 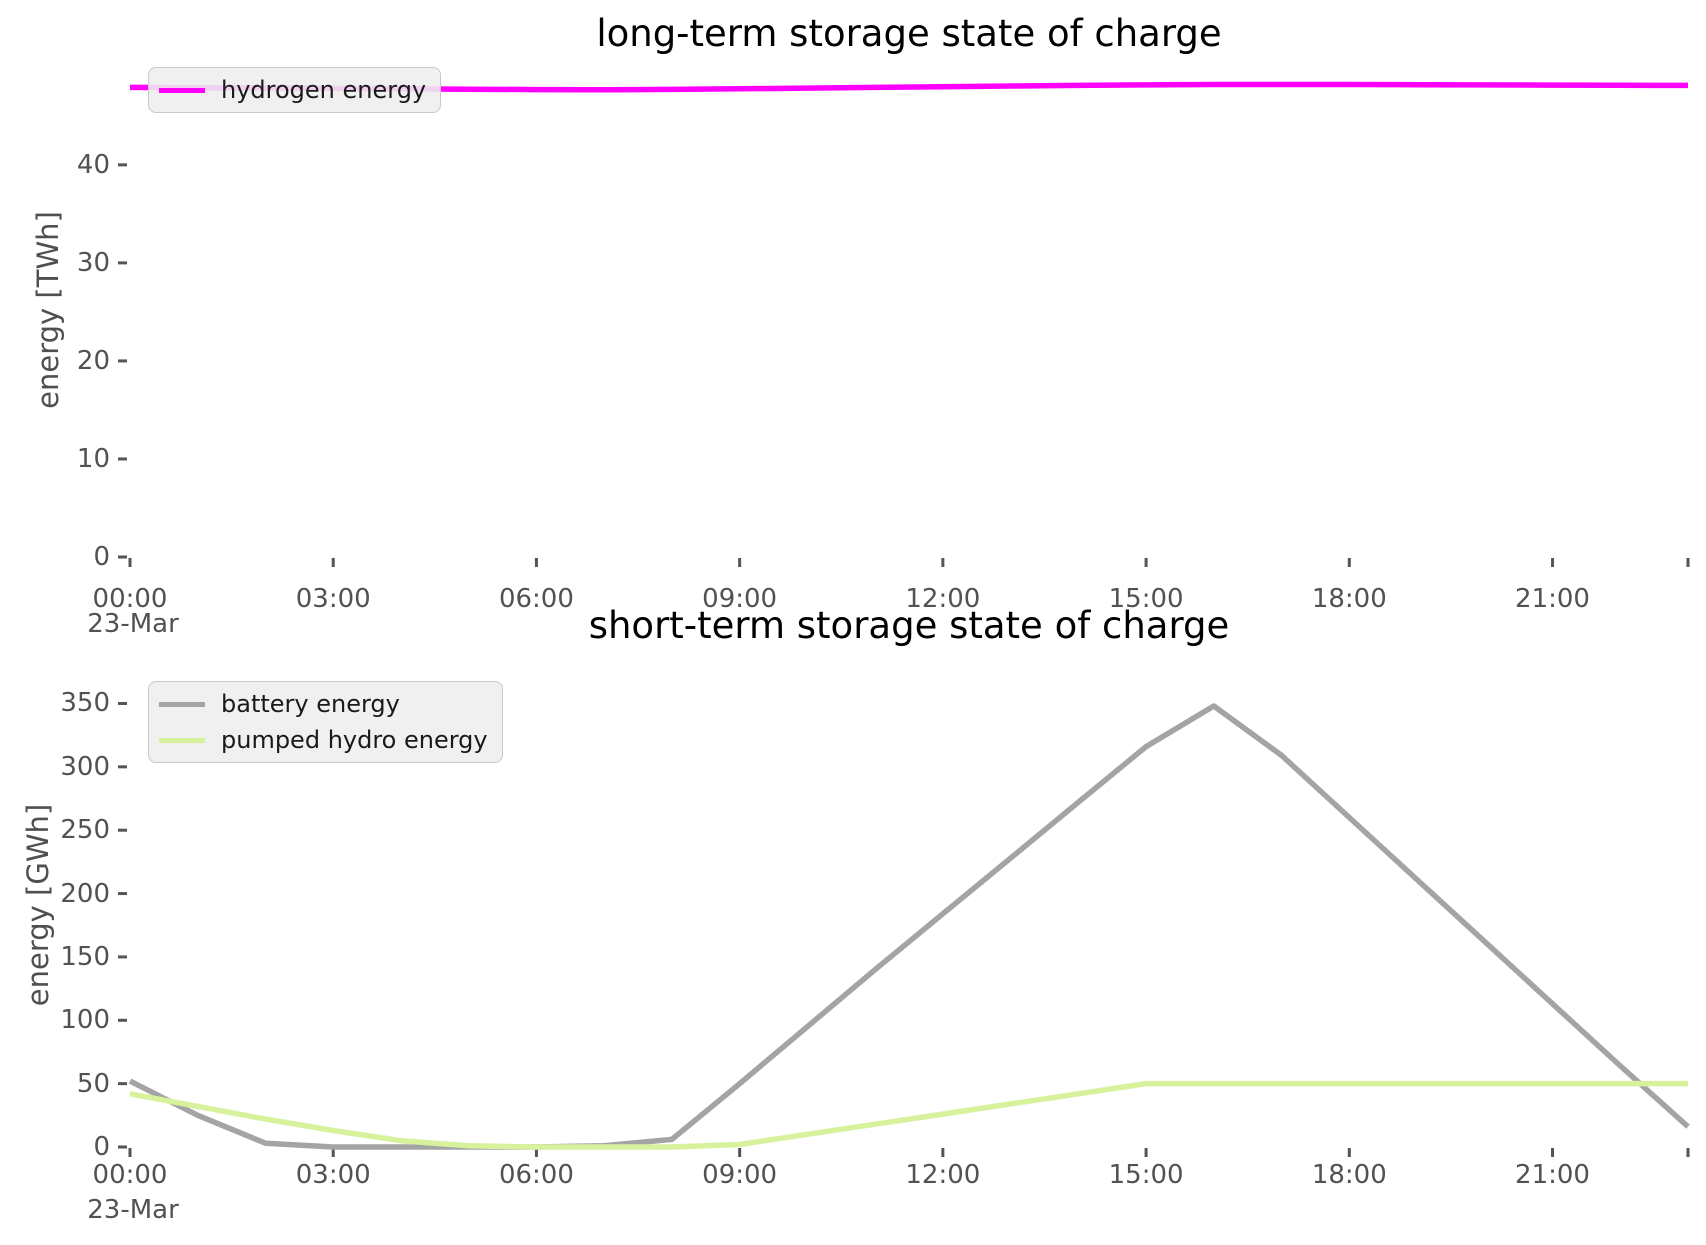 I want to click on legend-item-hydrogen: hydrogen energy, so click(x=292, y=90).